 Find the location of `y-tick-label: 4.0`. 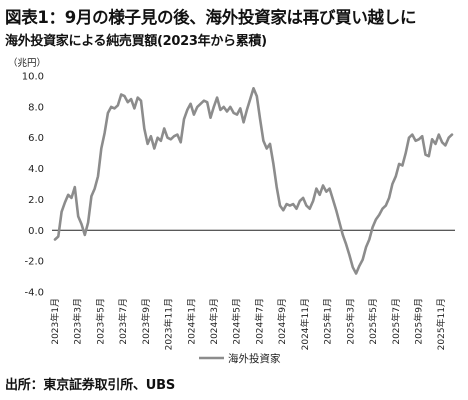

y-tick-label: 4.0 is located at coordinates (36, 169).